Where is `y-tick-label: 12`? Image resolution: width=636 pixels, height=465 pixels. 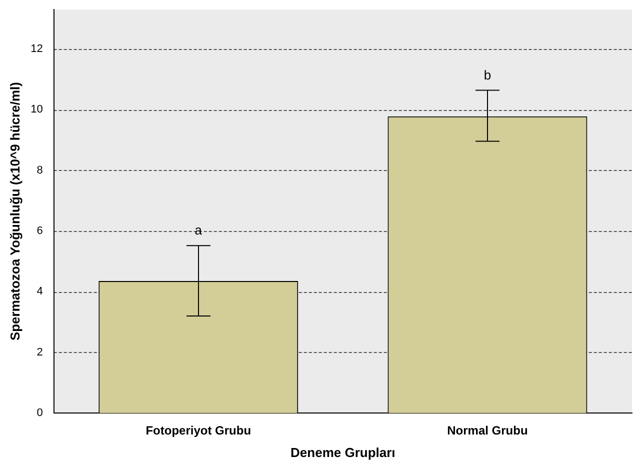 y-tick-label: 12 is located at coordinates (36, 49).